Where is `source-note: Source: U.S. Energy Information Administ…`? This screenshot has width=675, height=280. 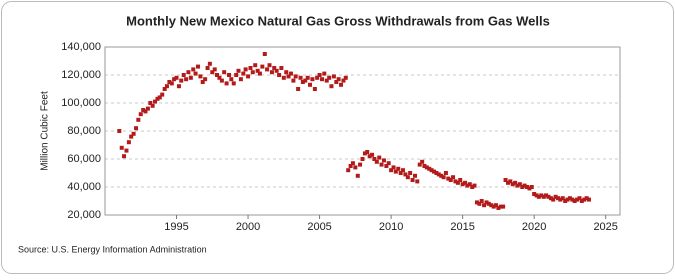 source-note: Source: U.S. Energy Information Administ… is located at coordinates (112, 249).